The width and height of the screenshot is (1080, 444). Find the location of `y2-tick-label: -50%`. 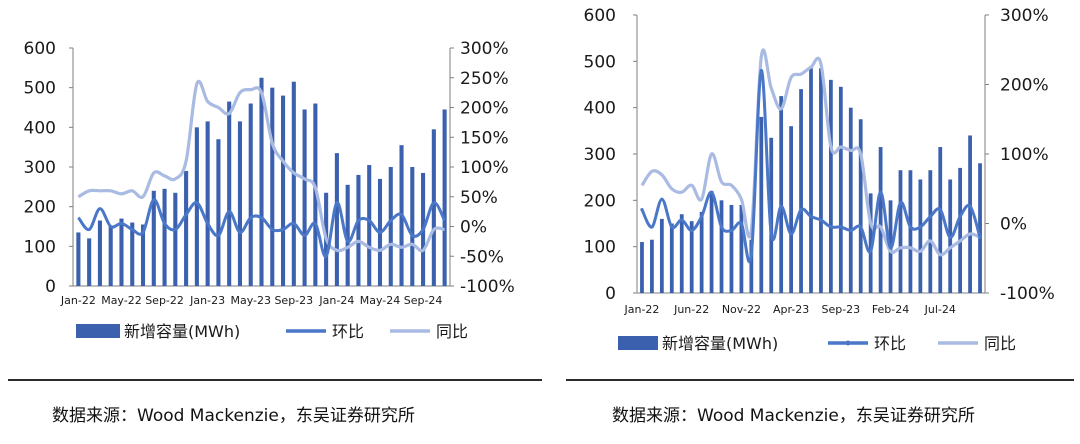

y2-tick-label: -50% is located at coordinates (482, 257).